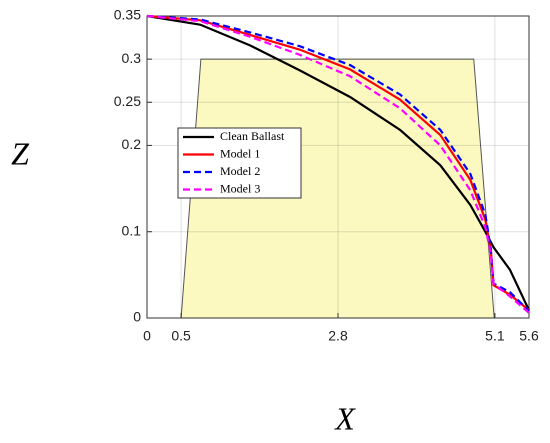  What do you see at coordinates (127, 15) in the screenshot?
I see `y-tick-label: 0.35` at bounding box center [127, 15].